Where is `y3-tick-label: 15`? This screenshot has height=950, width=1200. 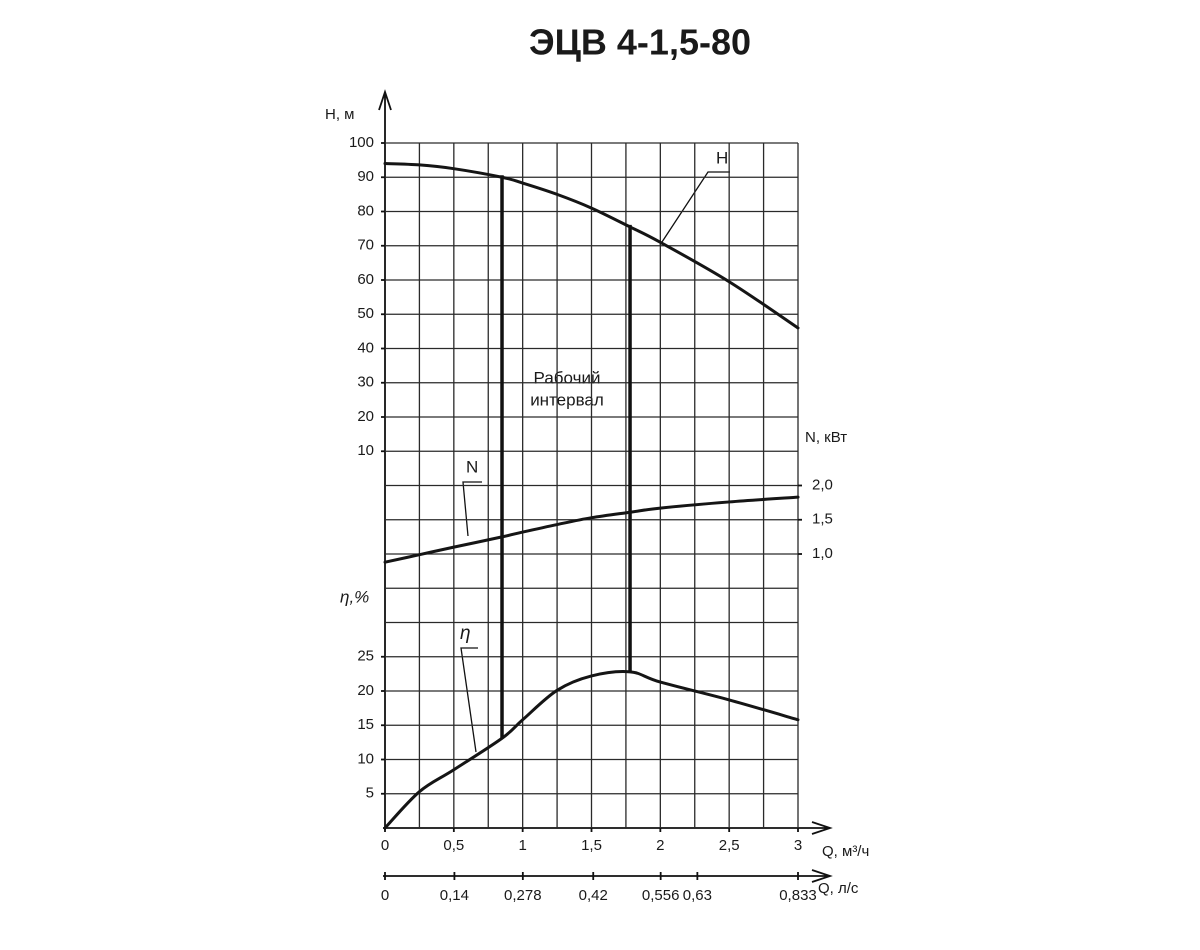 y3-tick-label: 15 is located at coordinates (365, 724).